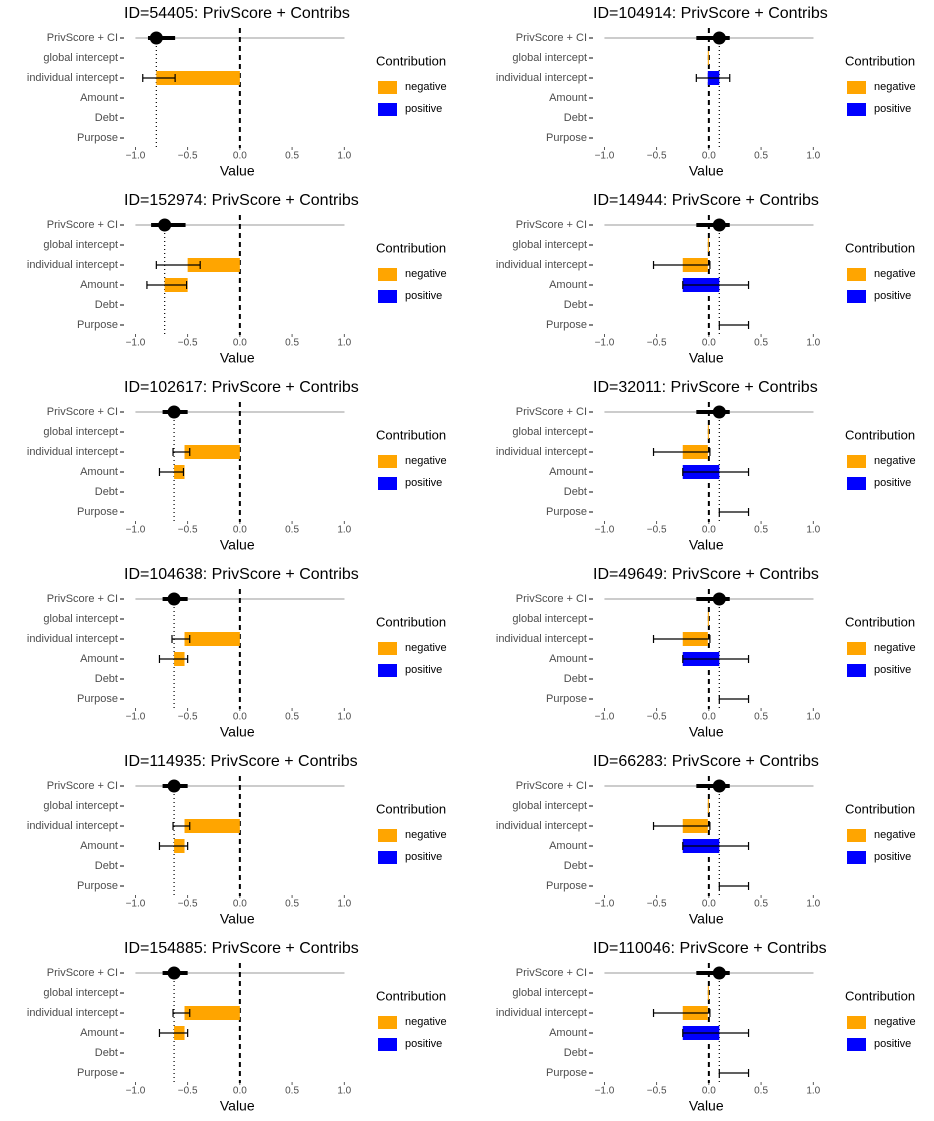  Describe the element at coordinates (72, 78) in the screenshot. I see `y-tick-label: individual intercept` at that location.